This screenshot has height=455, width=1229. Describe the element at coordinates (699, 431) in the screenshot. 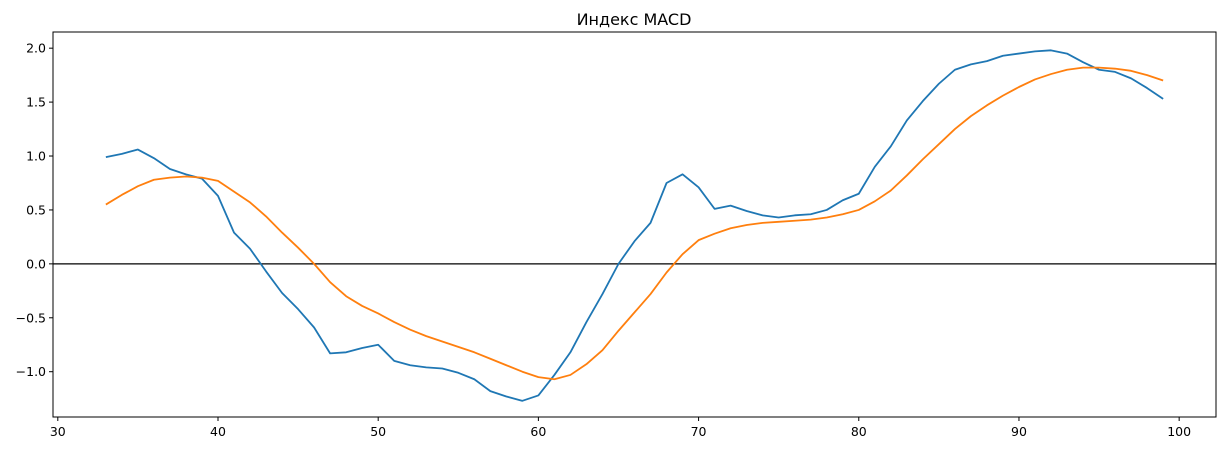

I see `x-tick-label: 70` at that location.